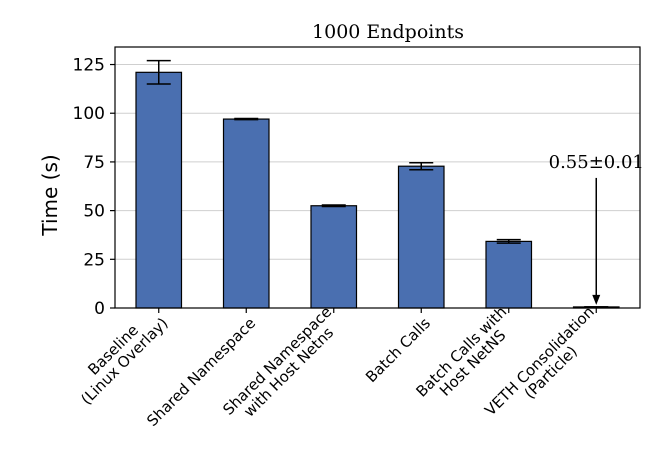 Image resolution: width=668 pixels, height=461 pixels. Describe the element at coordinates (50, 195) in the screenshot. I see `y-axis-label: Time (s)` at that location.